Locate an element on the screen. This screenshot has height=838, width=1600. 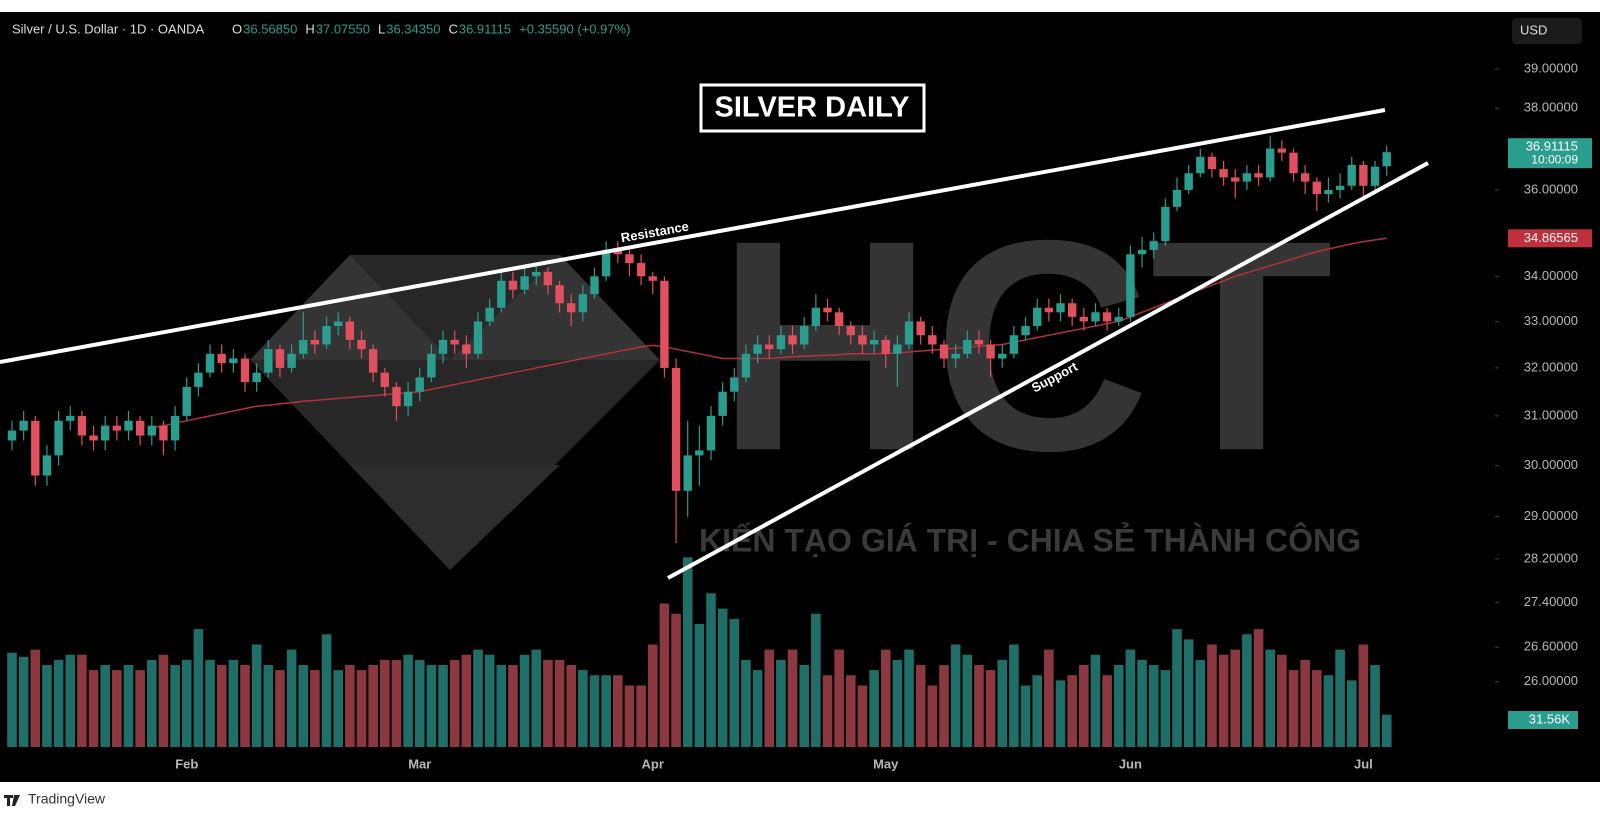
y-tick-label: 36.00000 is located at coordinates (1551, 188).